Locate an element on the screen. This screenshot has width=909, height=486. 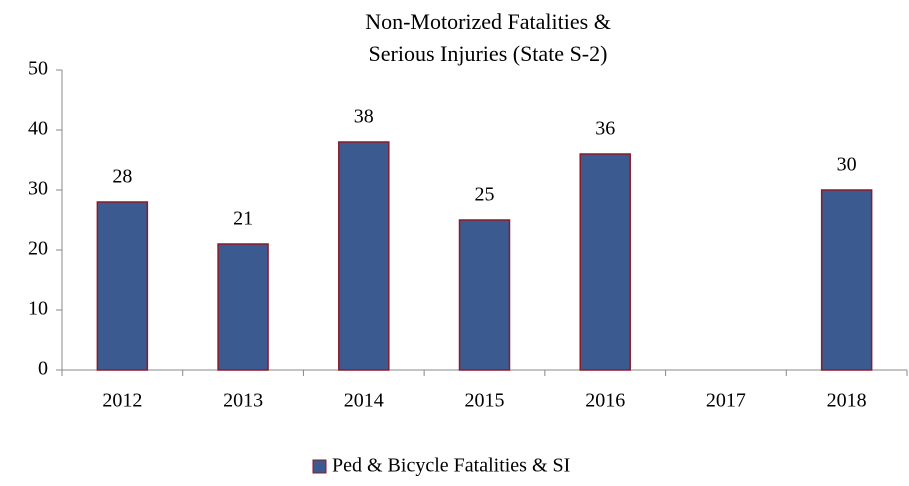
legend-label: Ped & Bicycle Fatalities & SI is located at coordinates (451, 466).